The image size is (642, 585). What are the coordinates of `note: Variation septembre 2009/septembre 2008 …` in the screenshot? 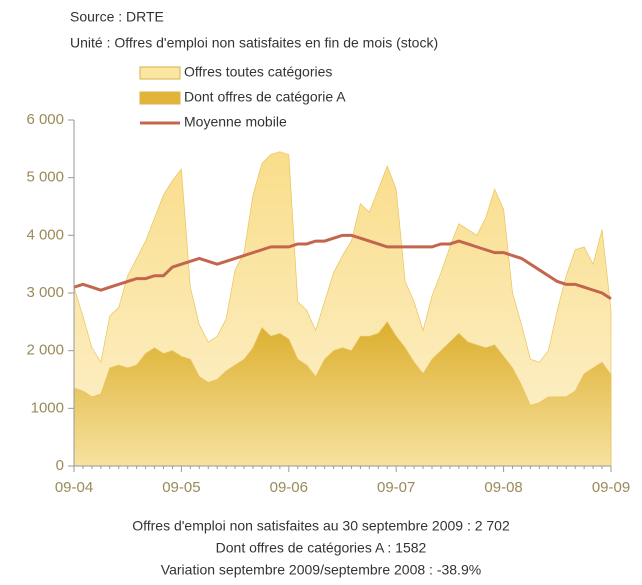 It's located at (321, 570).